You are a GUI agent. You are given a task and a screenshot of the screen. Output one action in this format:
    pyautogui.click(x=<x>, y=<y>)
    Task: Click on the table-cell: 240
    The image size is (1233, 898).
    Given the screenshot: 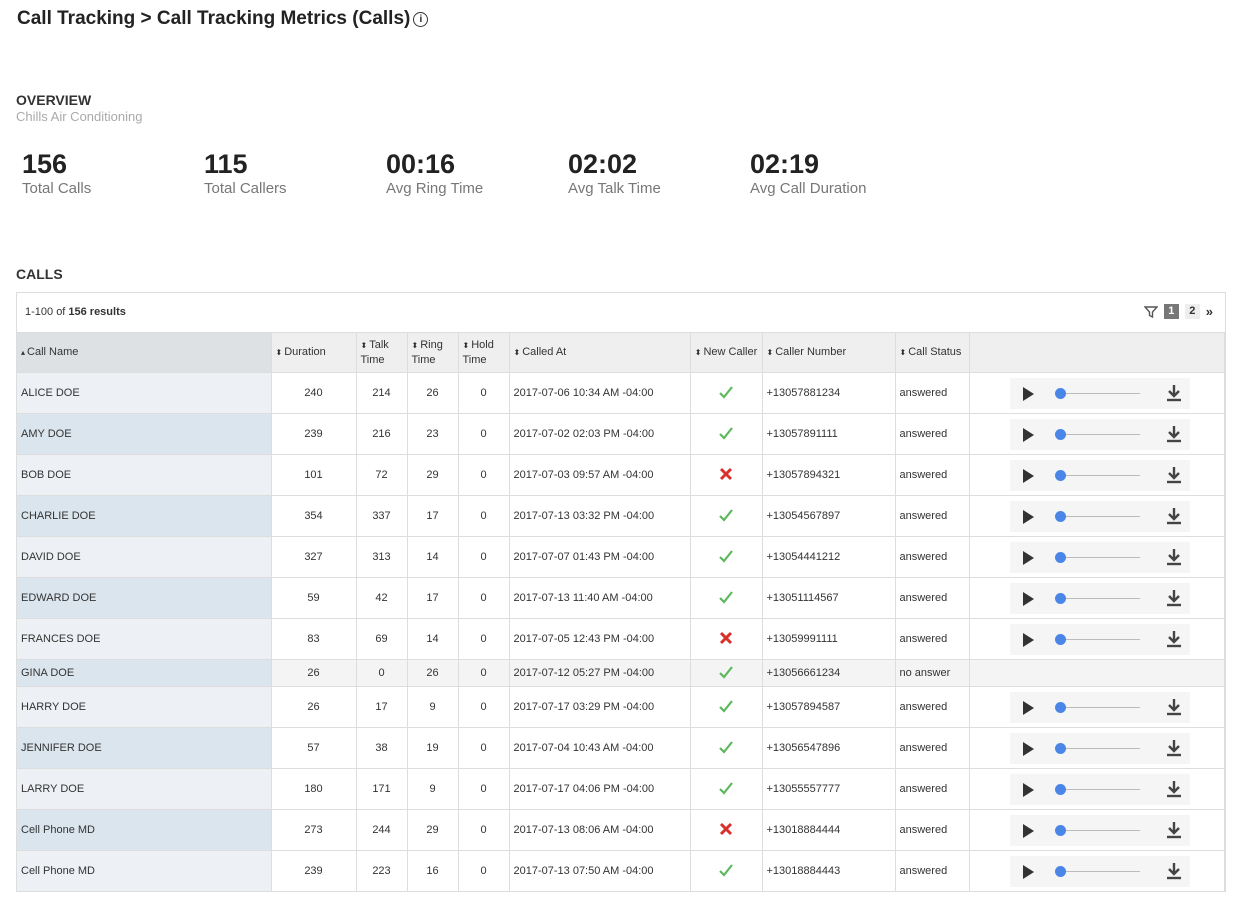 What is the action you would take?
    pyautogui.click(x=314, y=393)
    